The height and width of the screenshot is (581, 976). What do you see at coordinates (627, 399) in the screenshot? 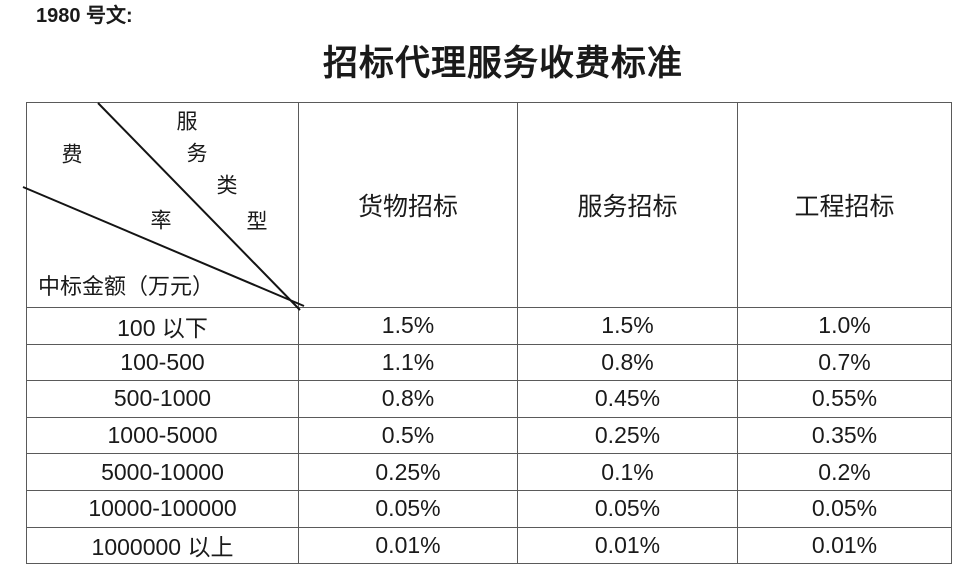
I see `rate-cell-service: 0.45%` at bounding box center [627, 399].